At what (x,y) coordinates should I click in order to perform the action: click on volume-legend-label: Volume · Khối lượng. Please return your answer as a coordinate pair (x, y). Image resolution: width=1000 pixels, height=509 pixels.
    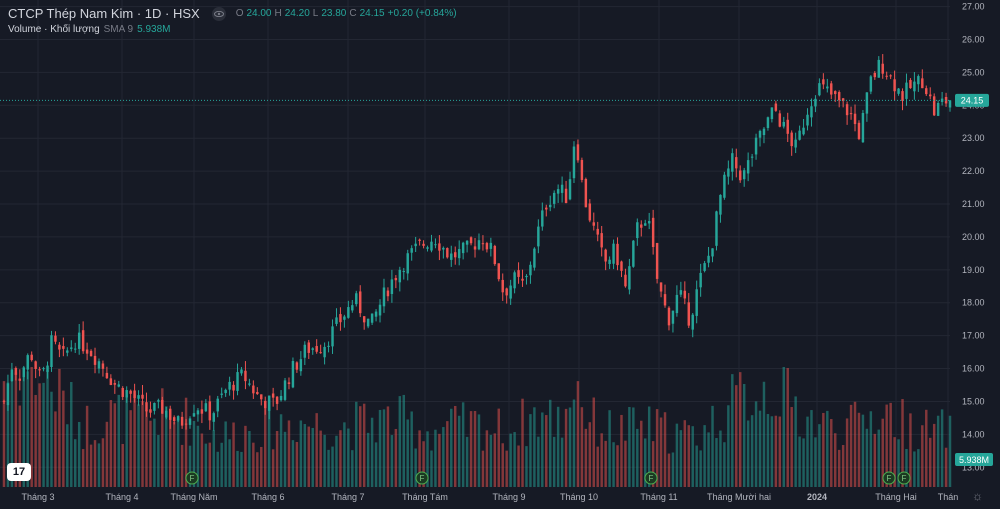
    Looking at the image, I should click on (54, 29).